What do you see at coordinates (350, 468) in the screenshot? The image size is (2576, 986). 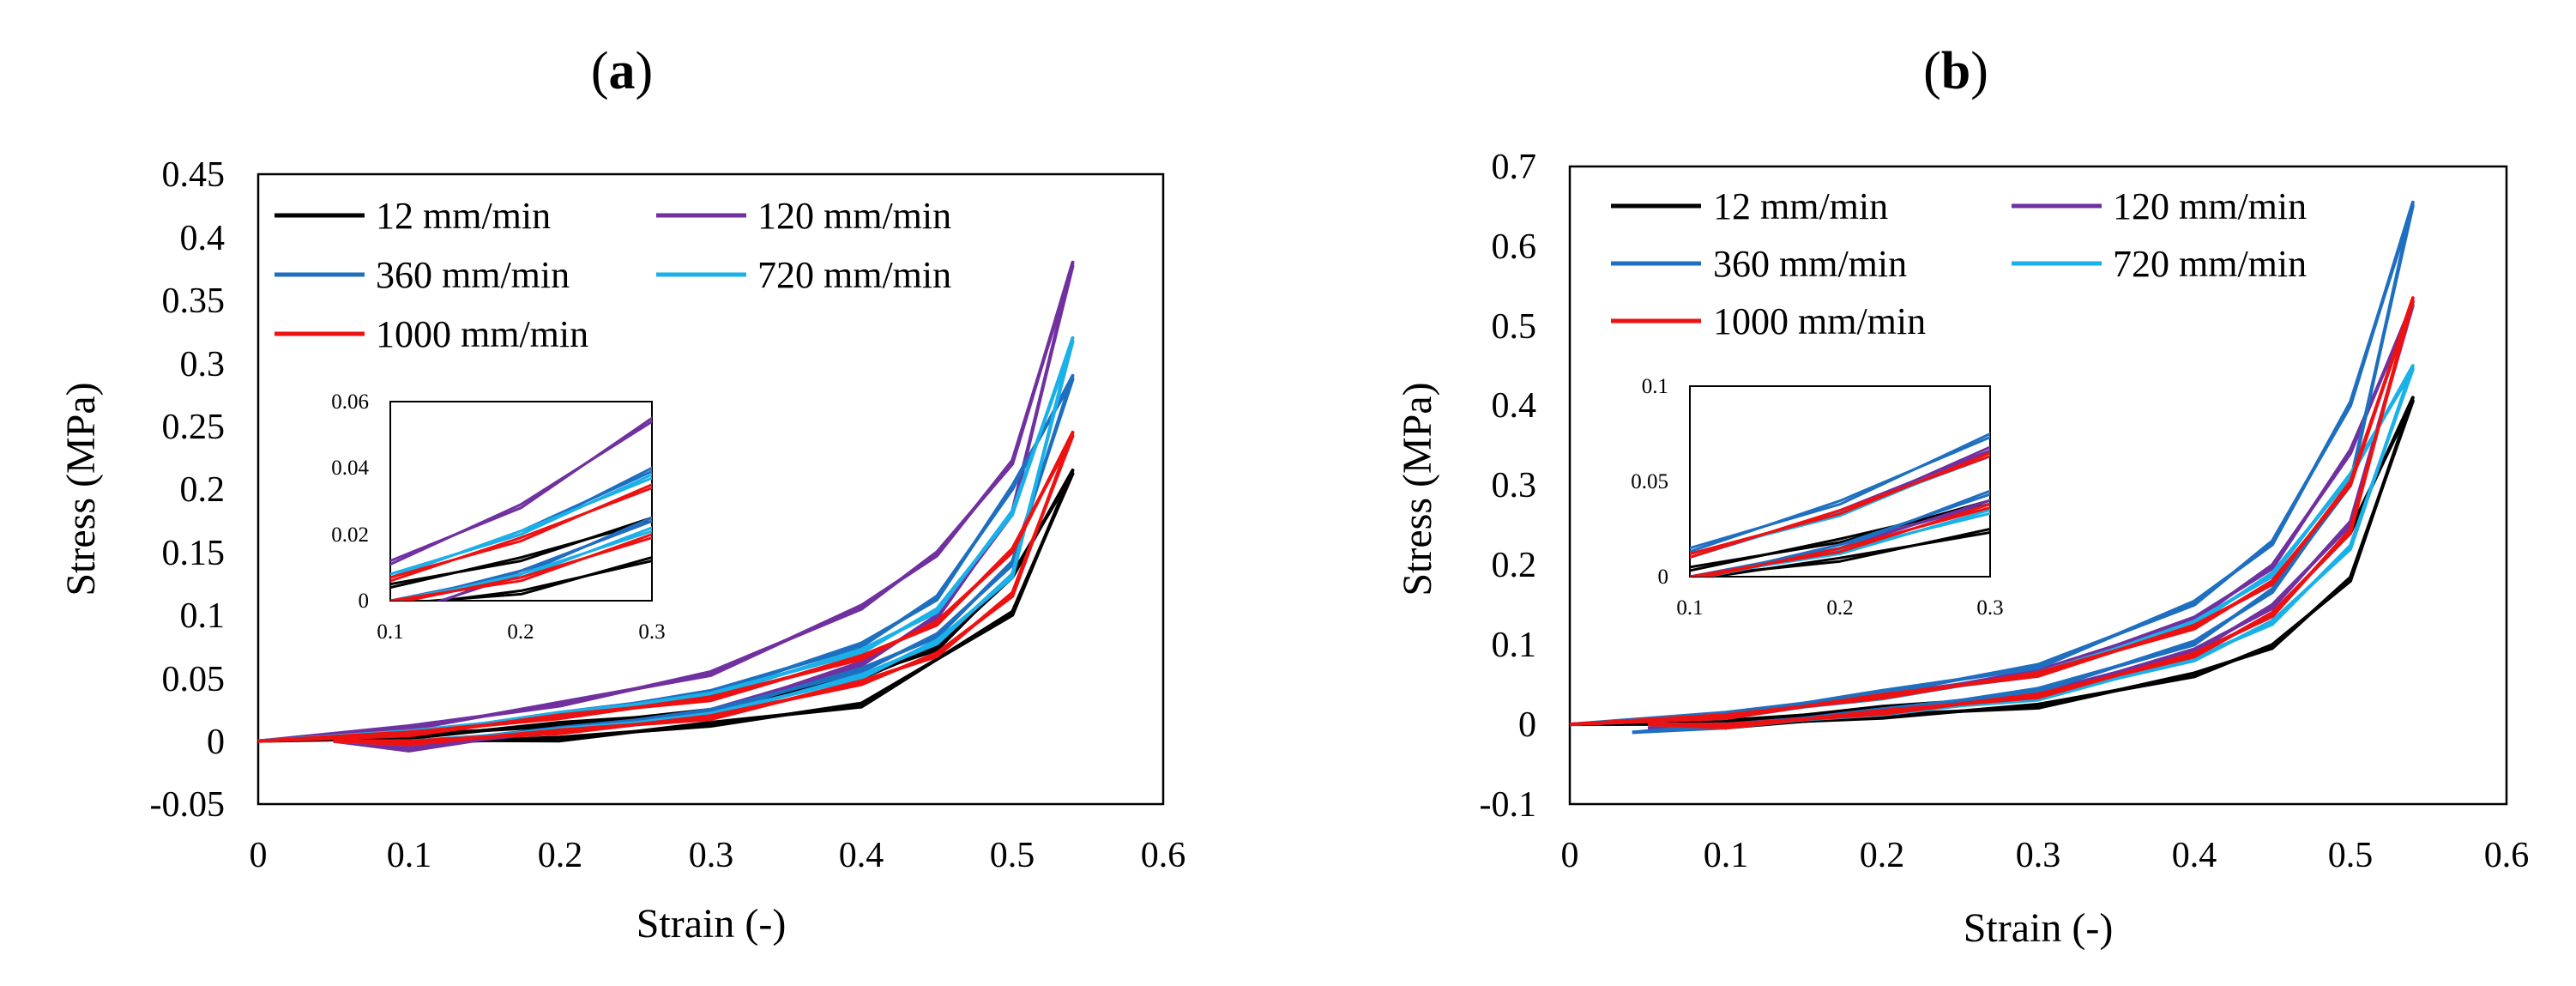 I see `panel-a-inset-y-tick: 0.04` at bounding box center [350, 468].